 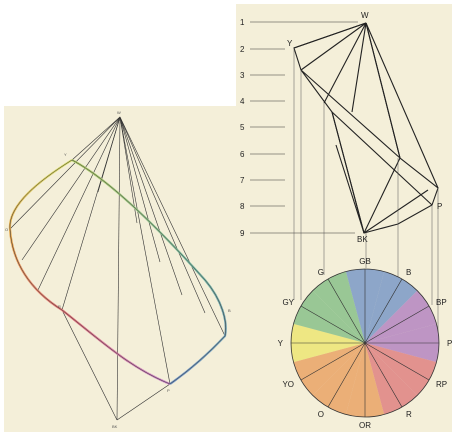 What do you see at coordinates (281, 343) in the screenshot?
I see `hue-label-y: Y` at bounding box center [281, 343].